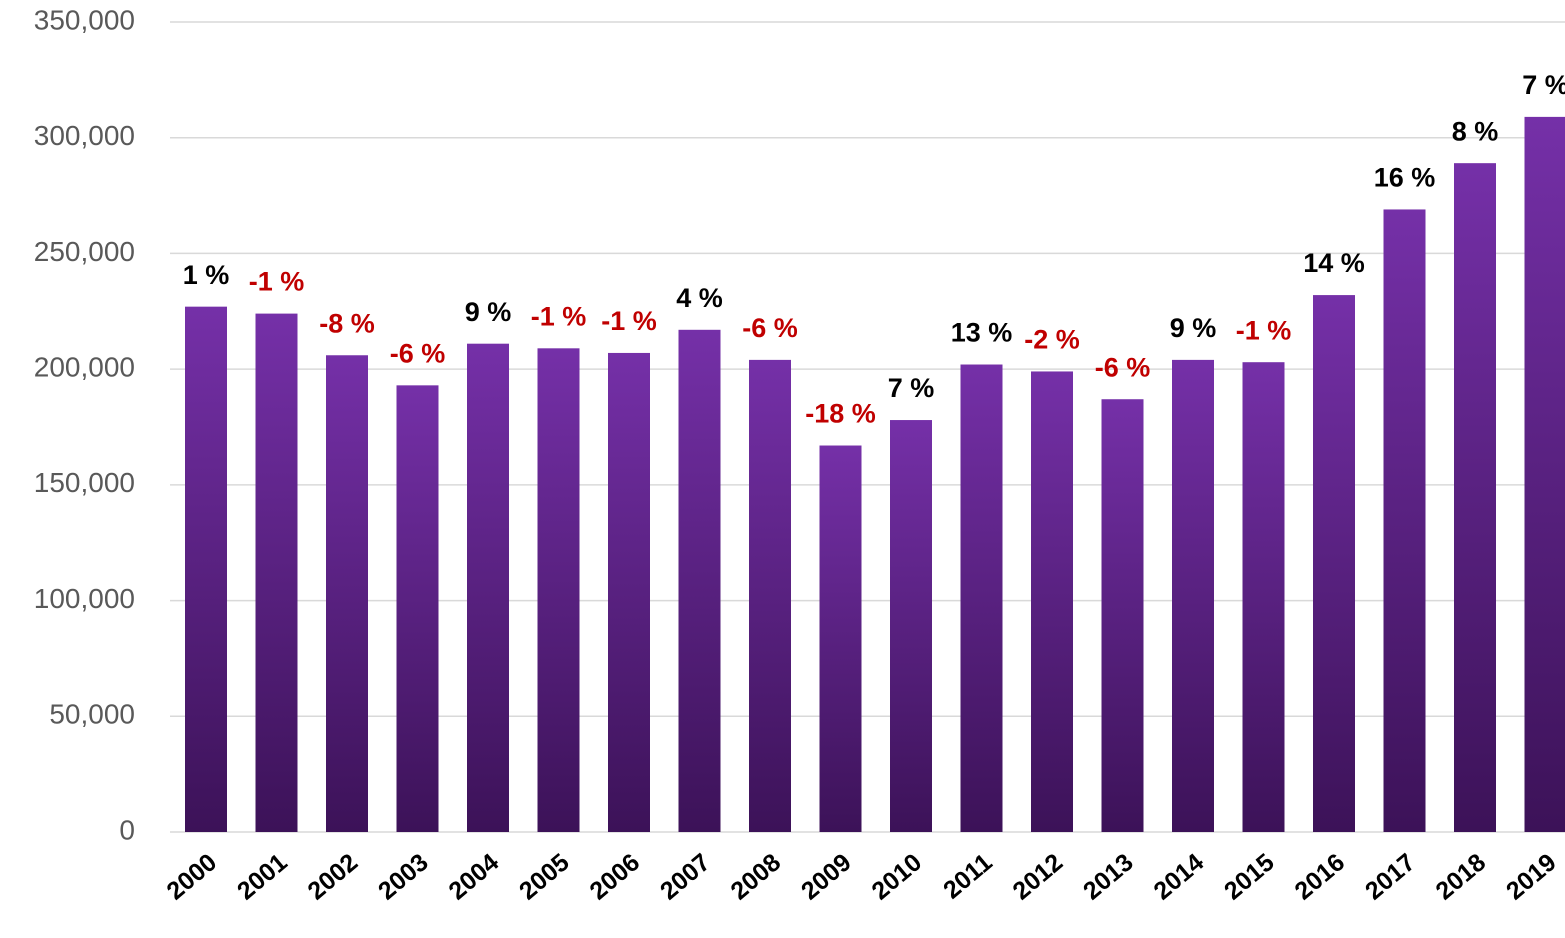 This screenshot has width=1565, height=938. I want to click on x-tick-label: 2005, so click(544, 876).